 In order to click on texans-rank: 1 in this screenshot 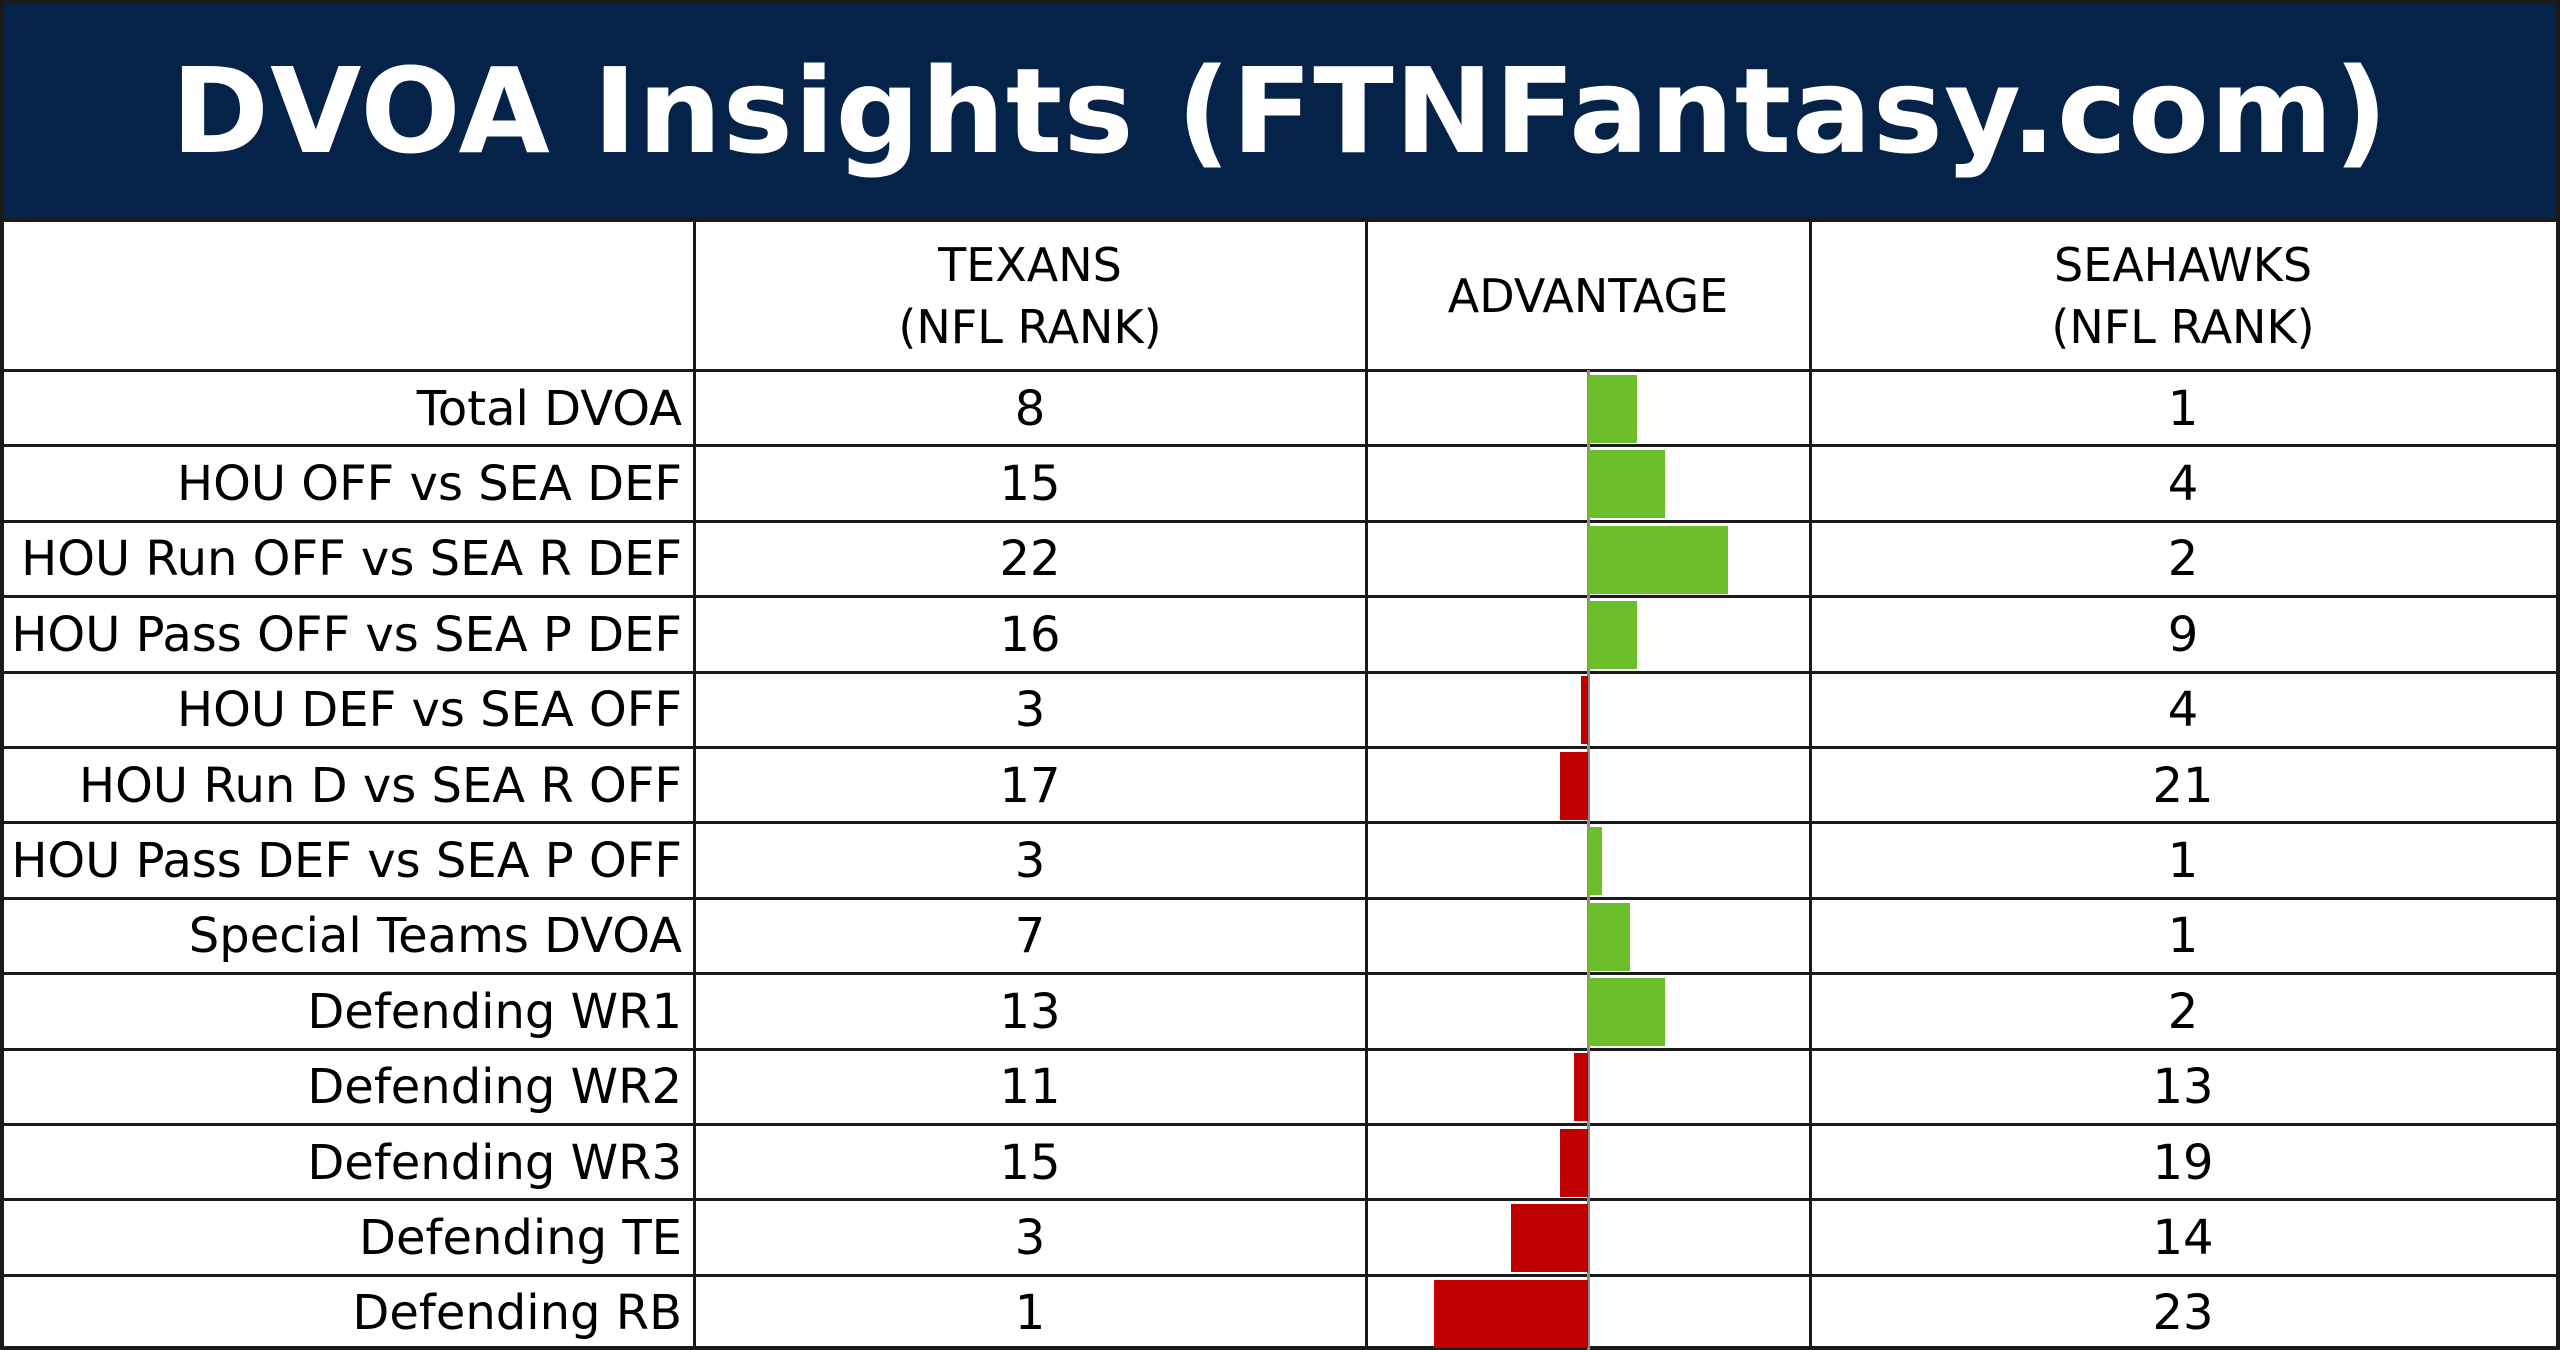, I will do `click(1030, 1313)`.